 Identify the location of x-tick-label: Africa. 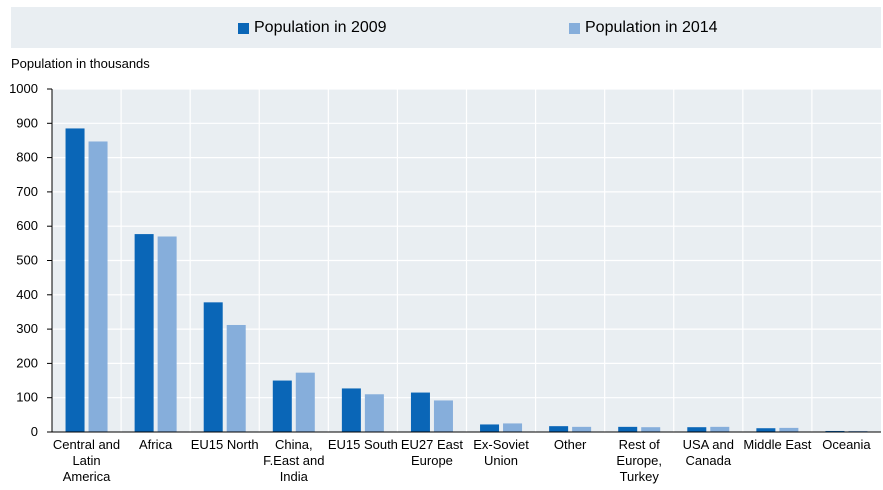
(156, 444).